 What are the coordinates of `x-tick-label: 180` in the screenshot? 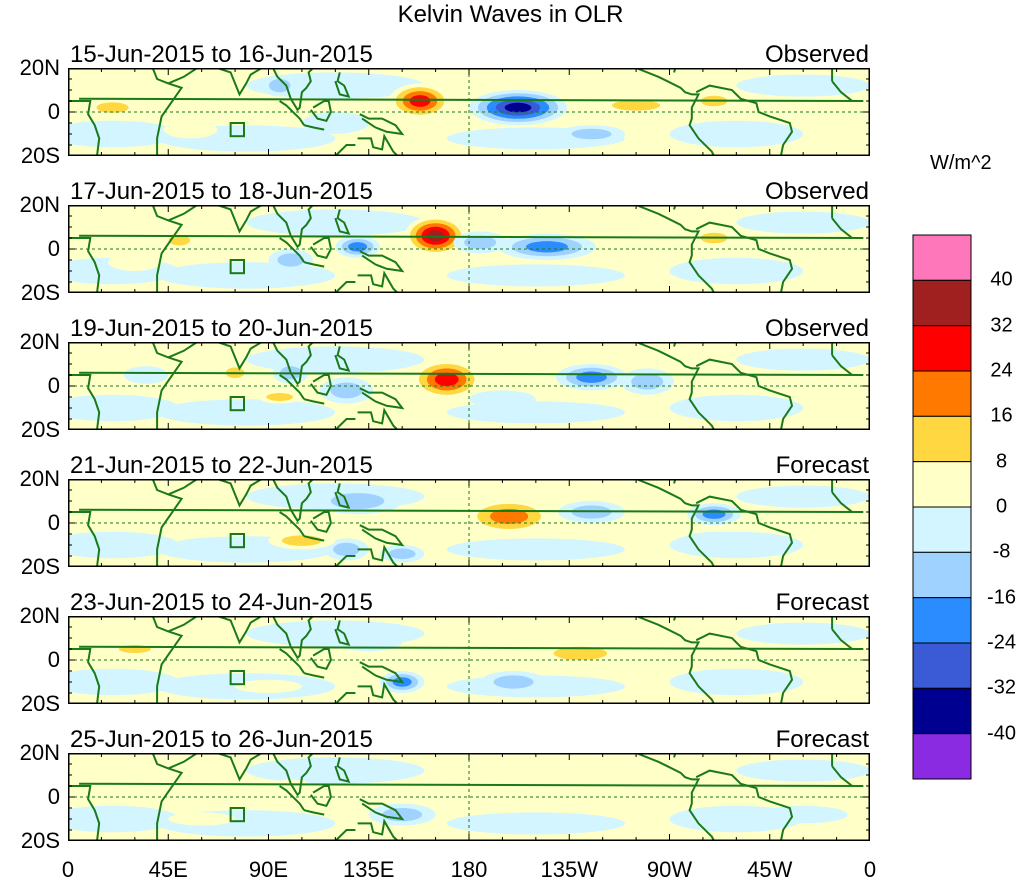 It's located at (469, 869).